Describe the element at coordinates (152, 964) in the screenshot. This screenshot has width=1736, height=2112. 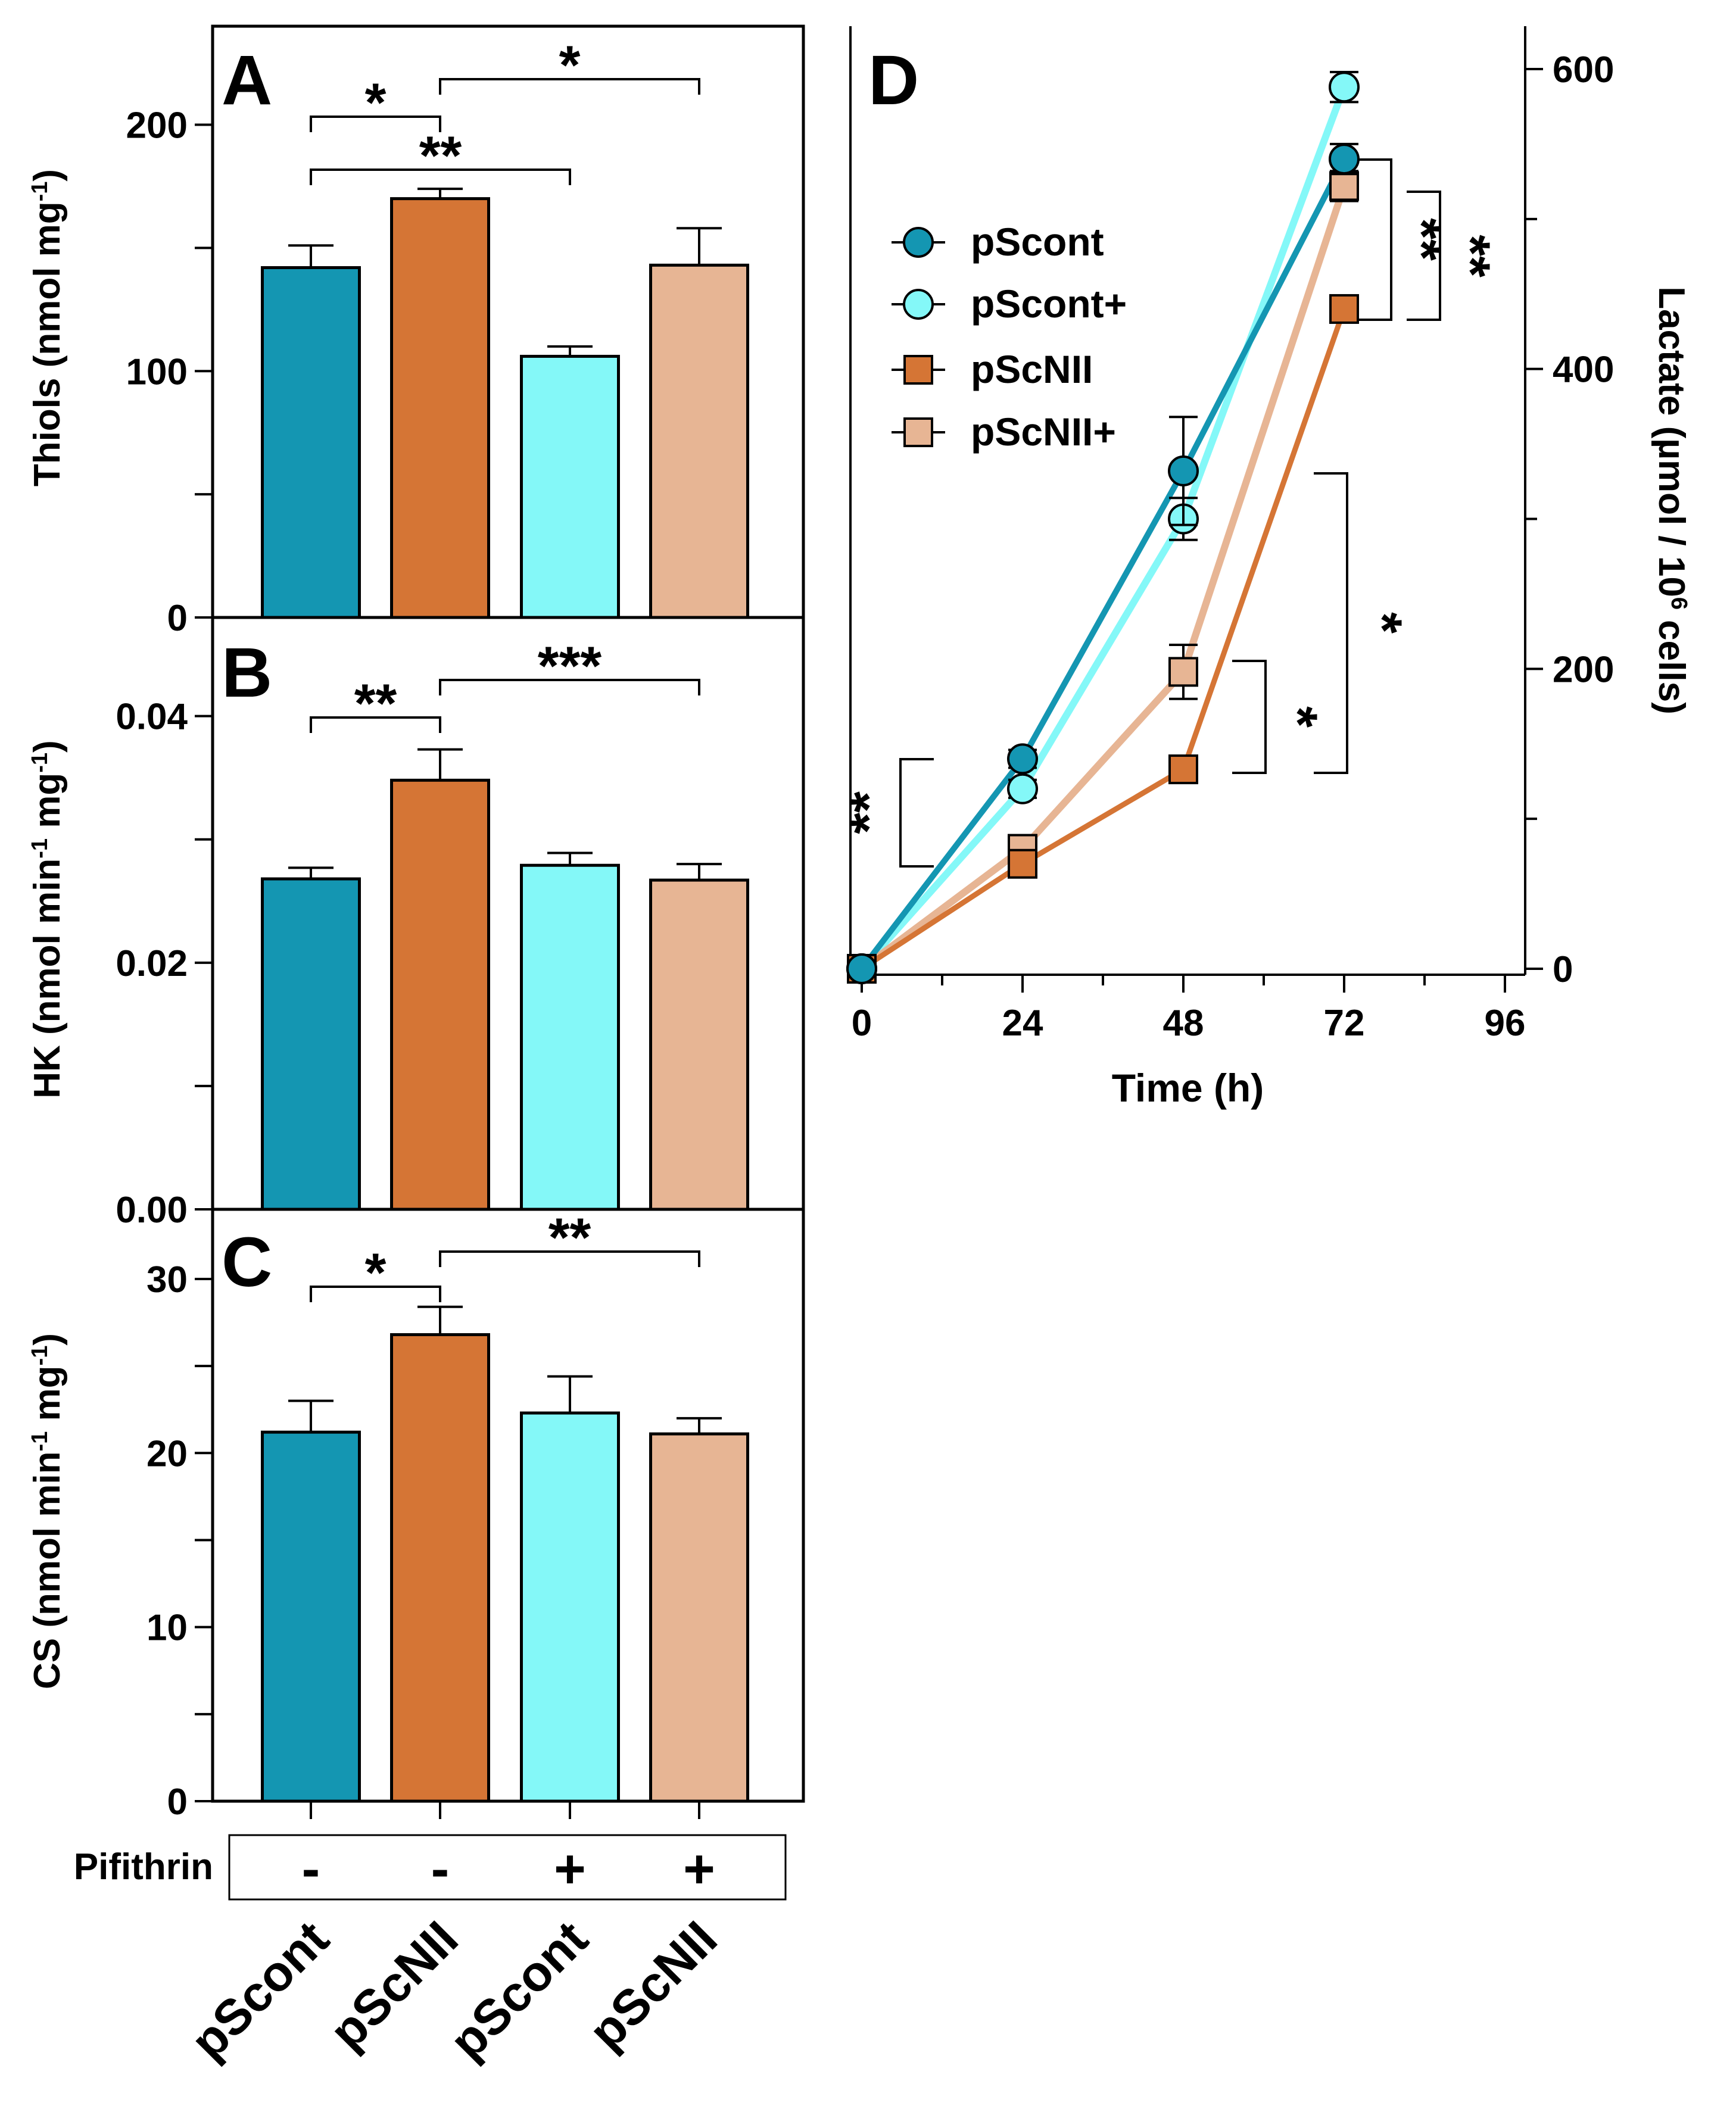
I see `y-tick-label: 0.02` at that location.